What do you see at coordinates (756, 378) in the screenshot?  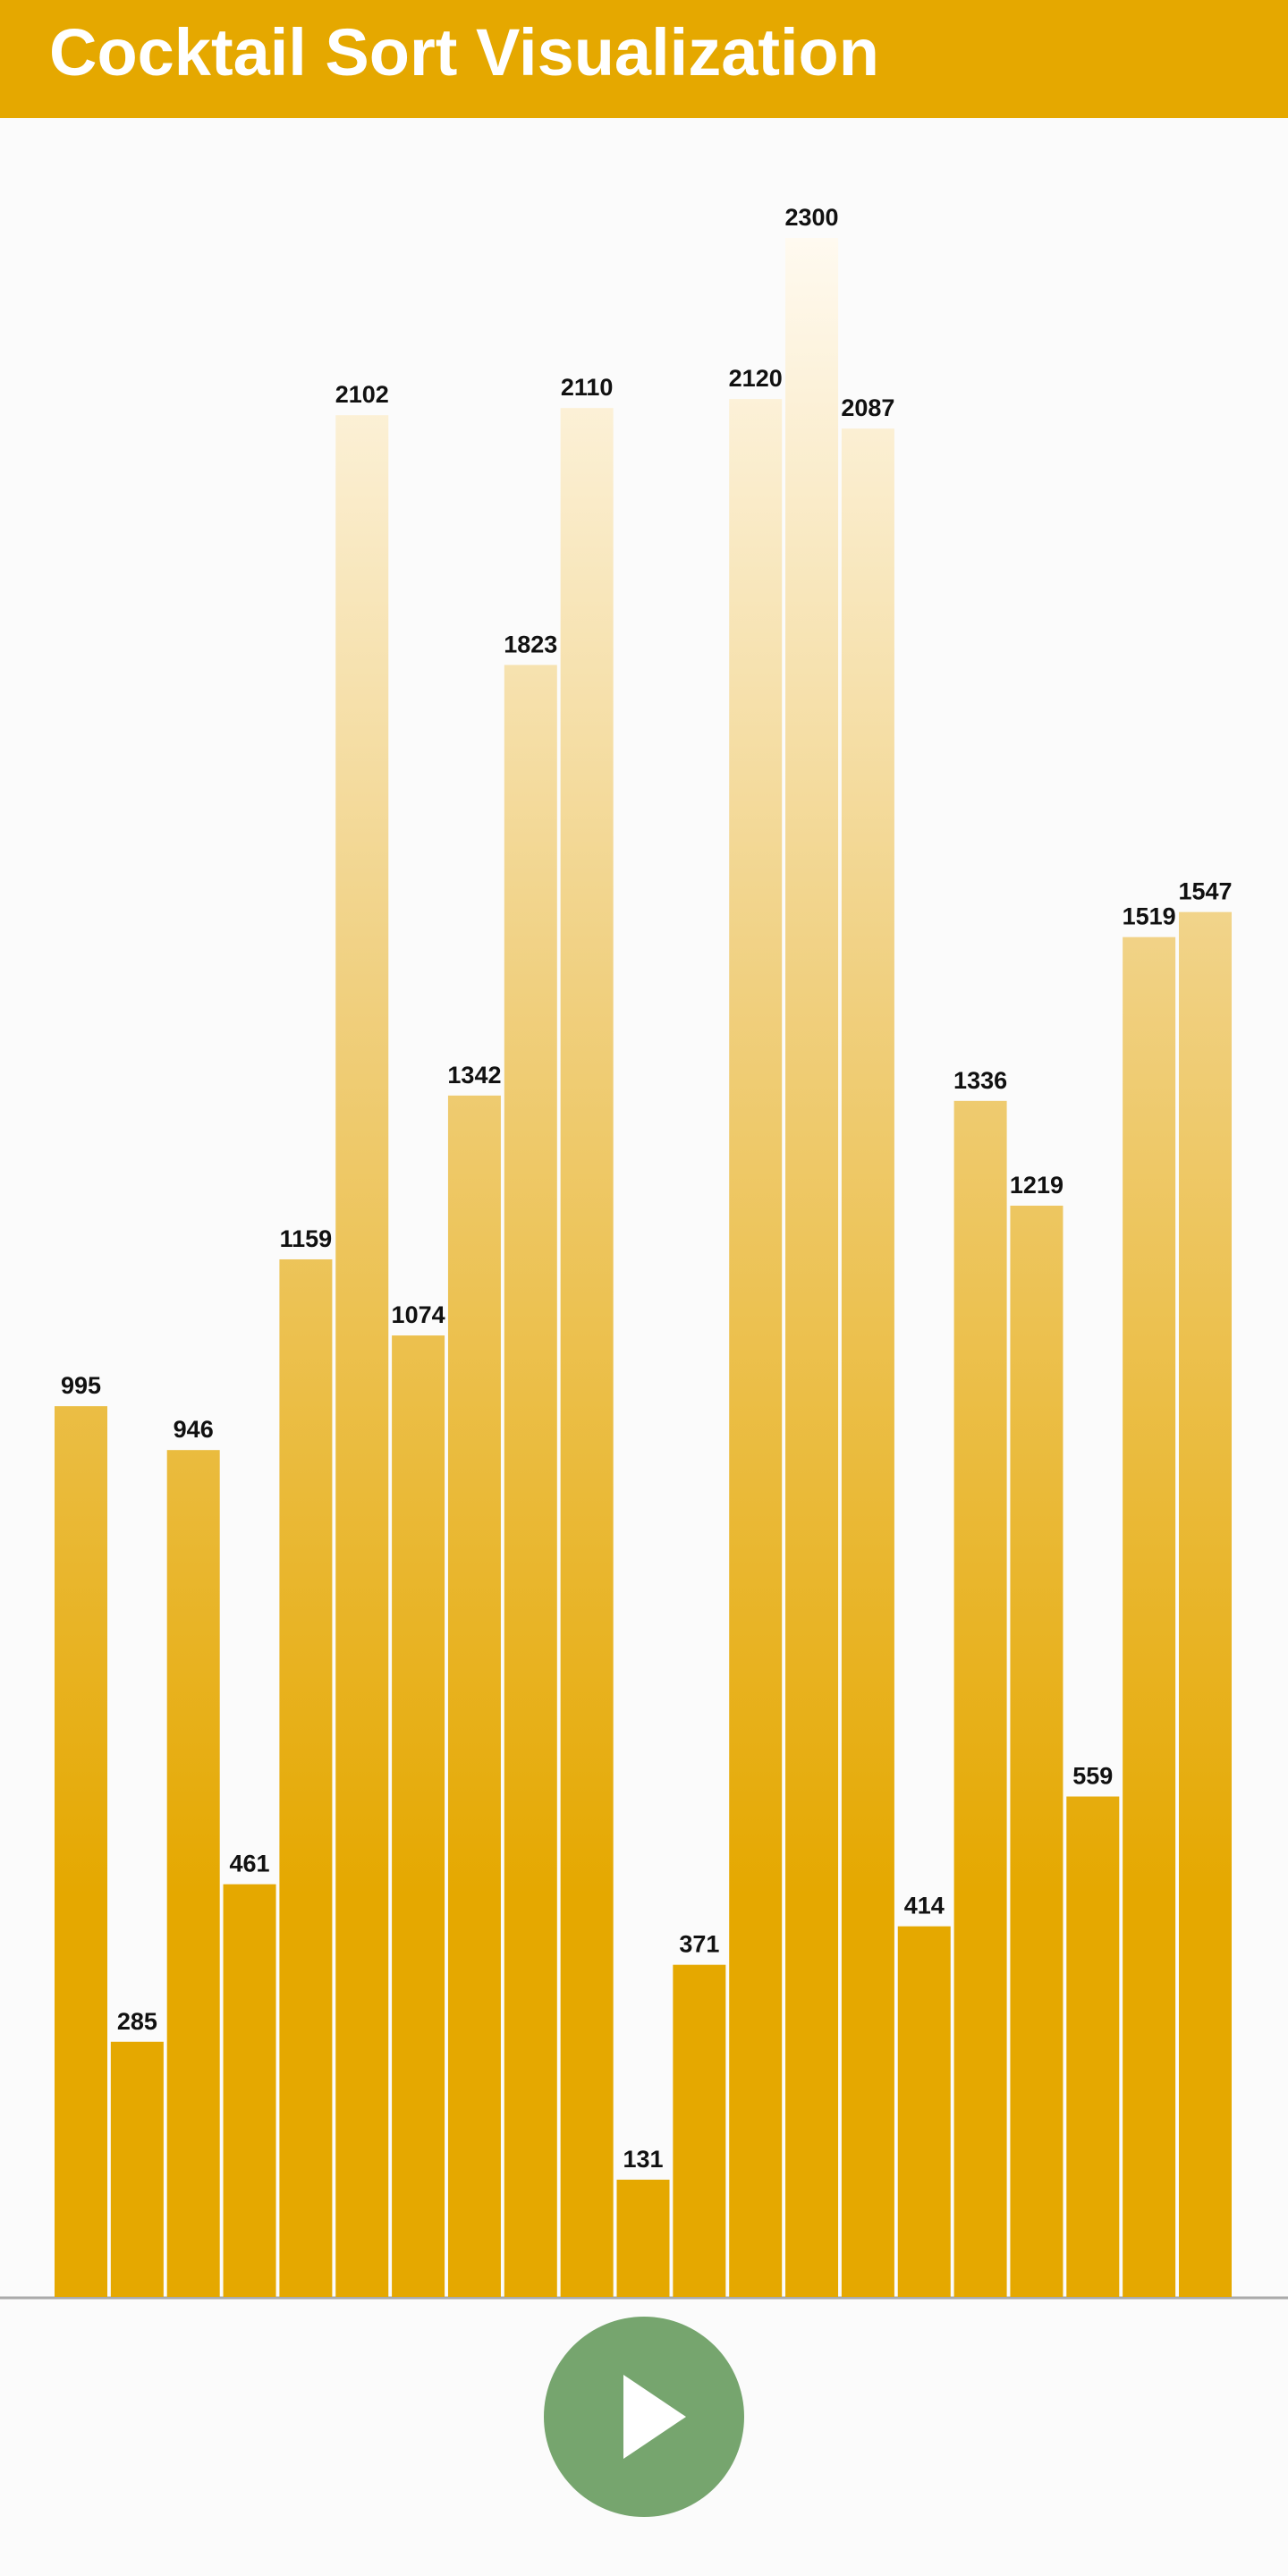 I see `value-label: 2120` at bounding box center [756, 378].